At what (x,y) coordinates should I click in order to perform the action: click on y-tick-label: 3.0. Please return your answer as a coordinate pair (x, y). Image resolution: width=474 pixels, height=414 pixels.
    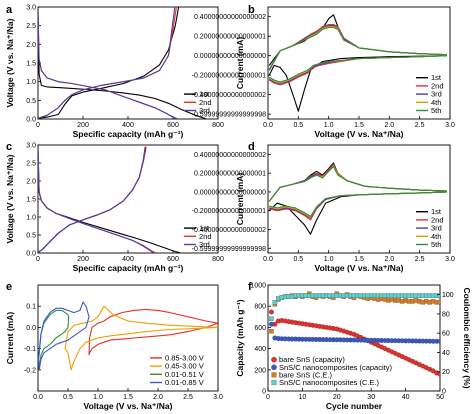
    Looking at the image, I should click on (31, 146).